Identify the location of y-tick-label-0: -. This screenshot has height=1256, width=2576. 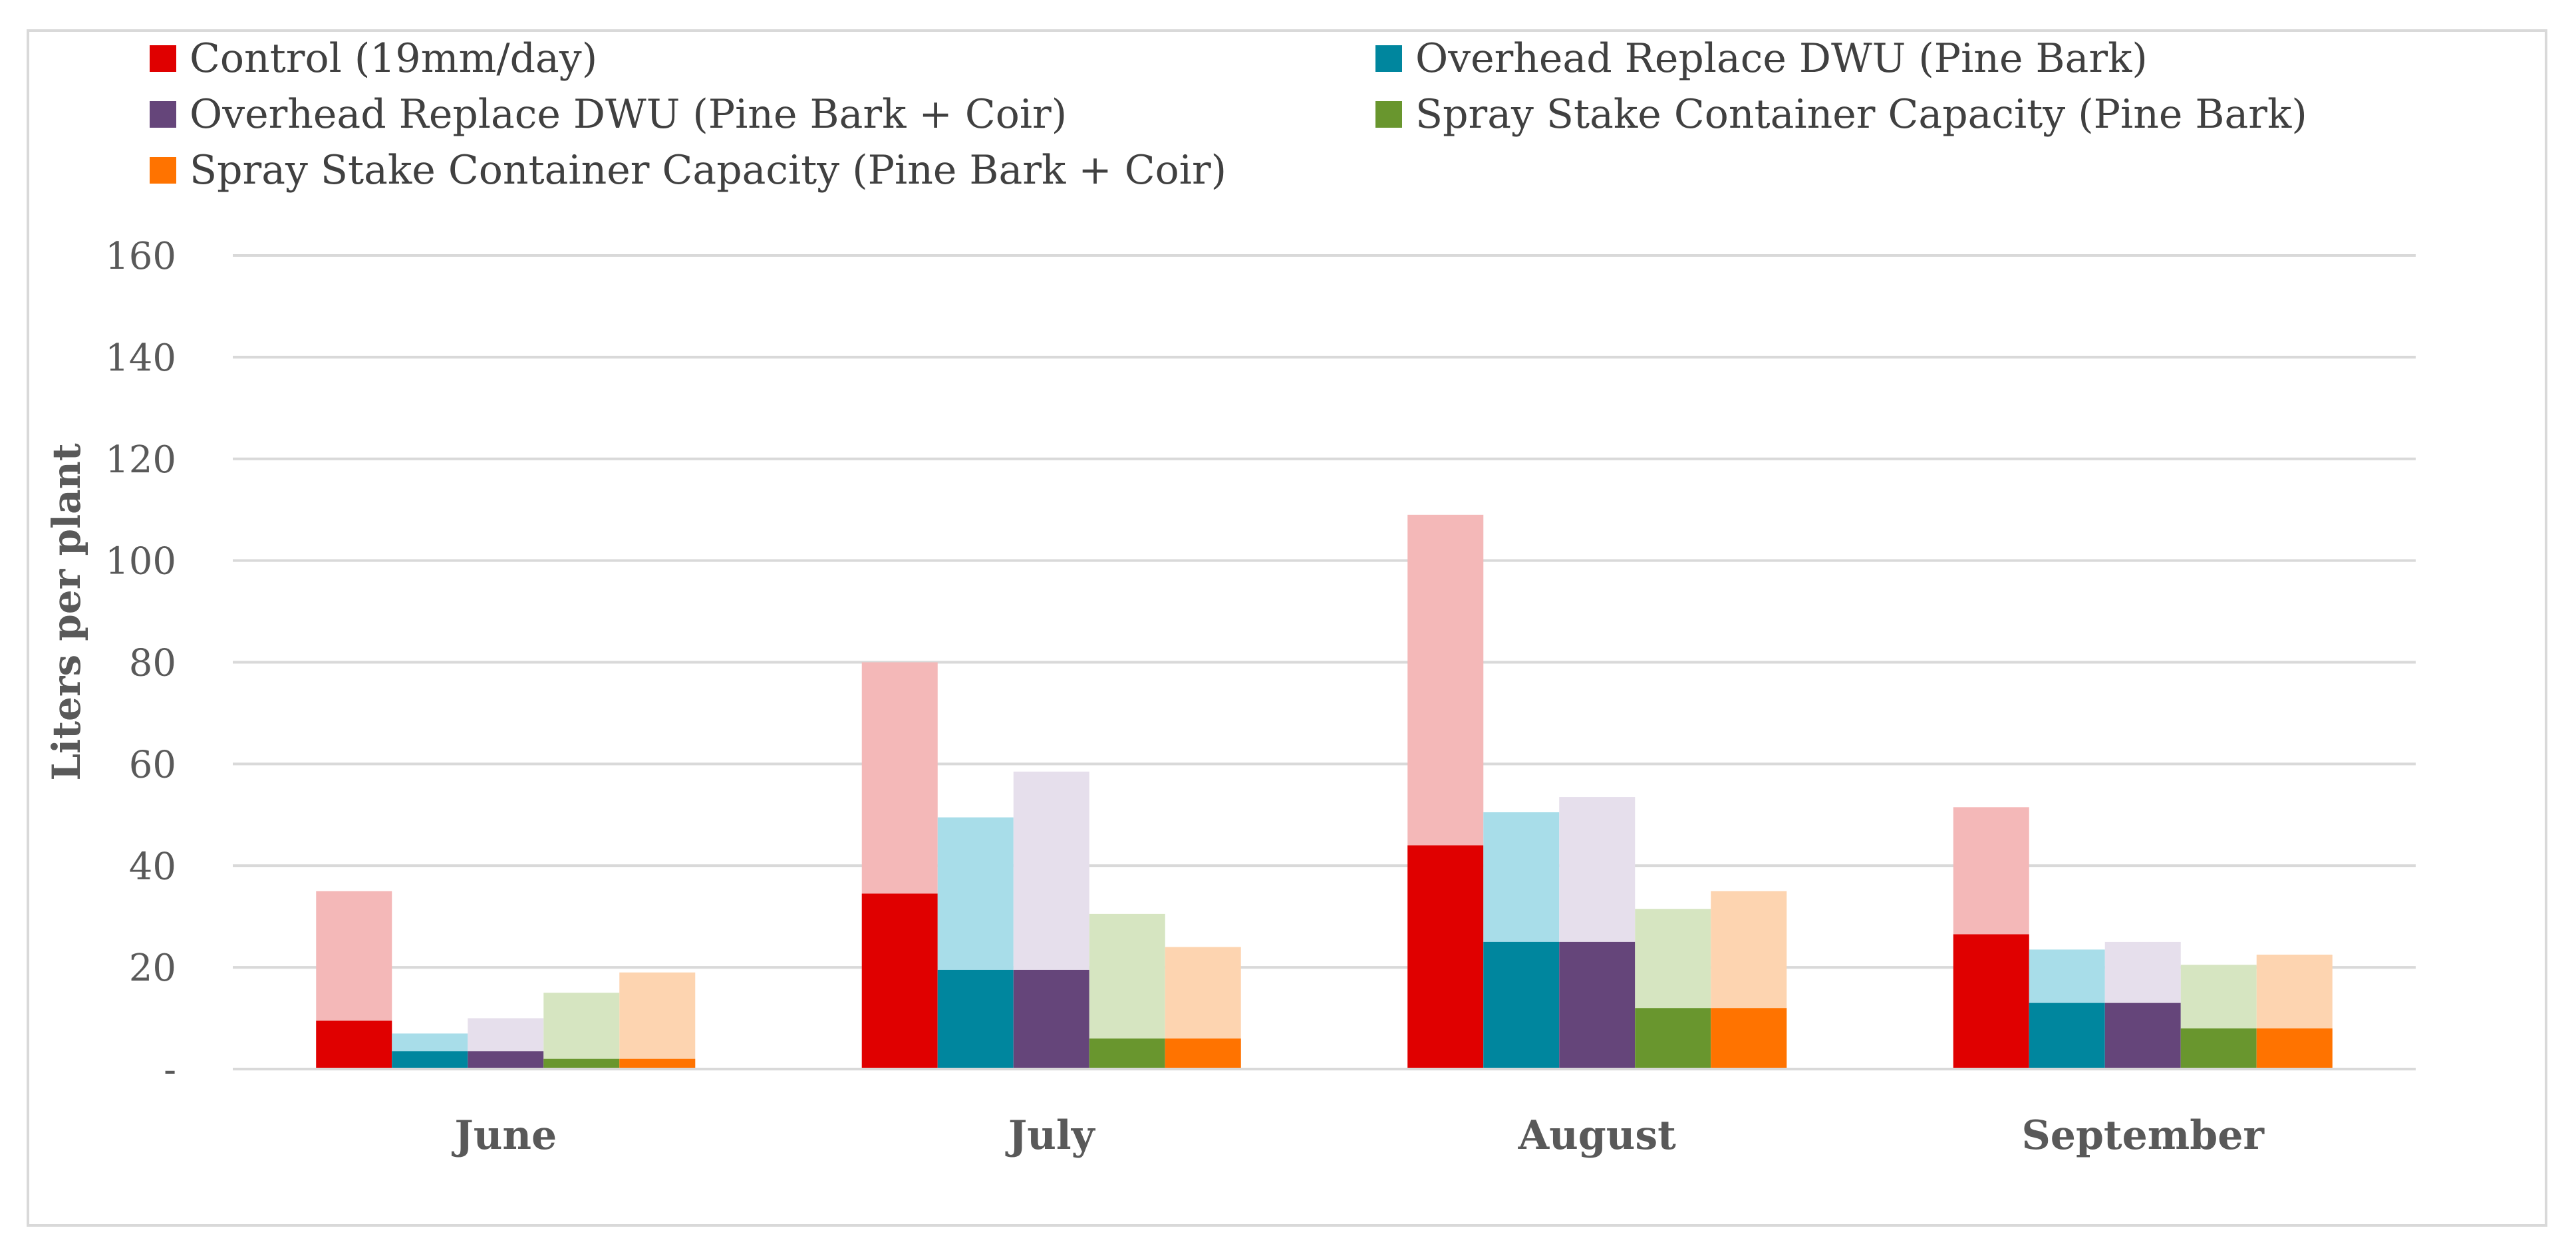
(170, 1070).